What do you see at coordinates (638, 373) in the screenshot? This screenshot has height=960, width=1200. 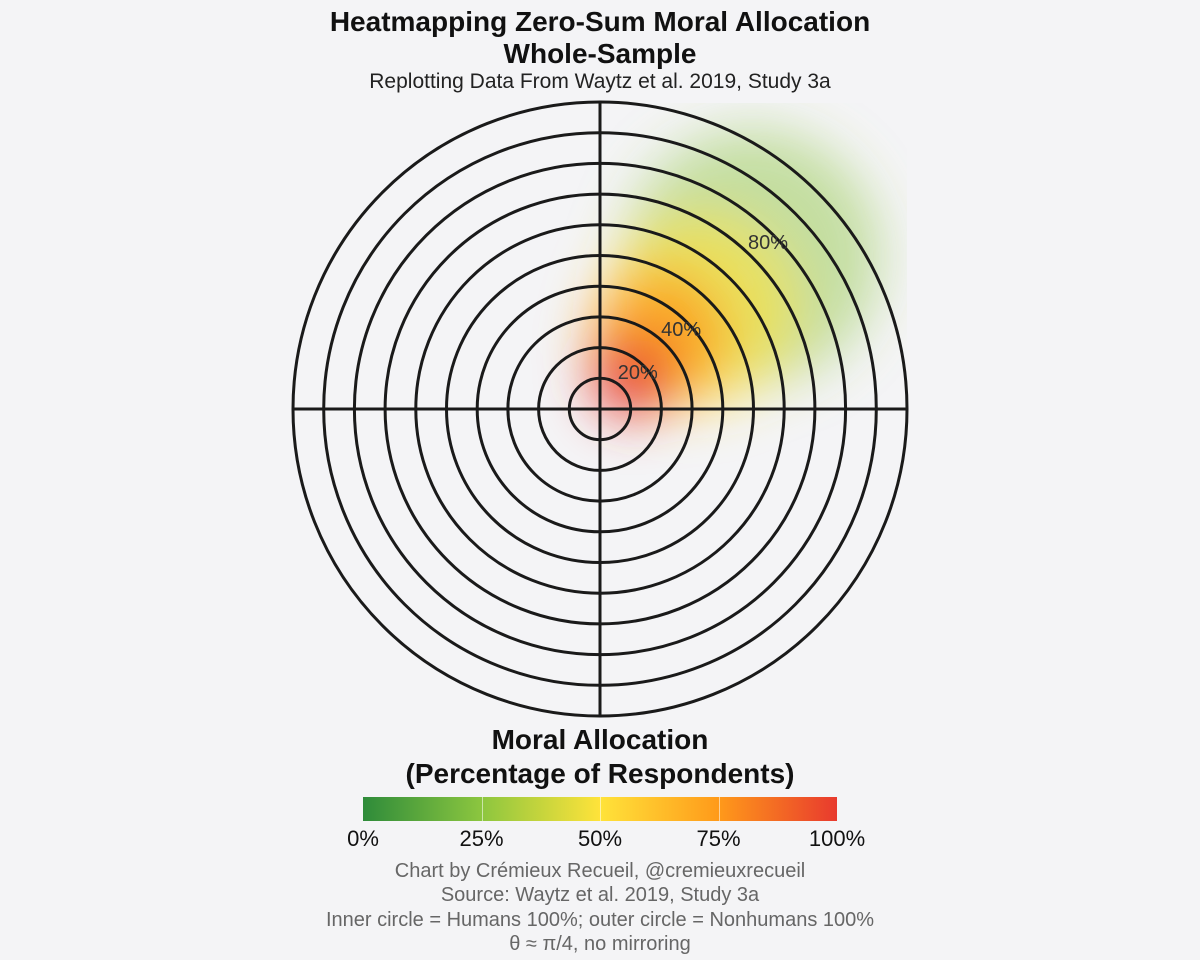 I see `ring-label-2: 20%` at bounding box center [638, 373].